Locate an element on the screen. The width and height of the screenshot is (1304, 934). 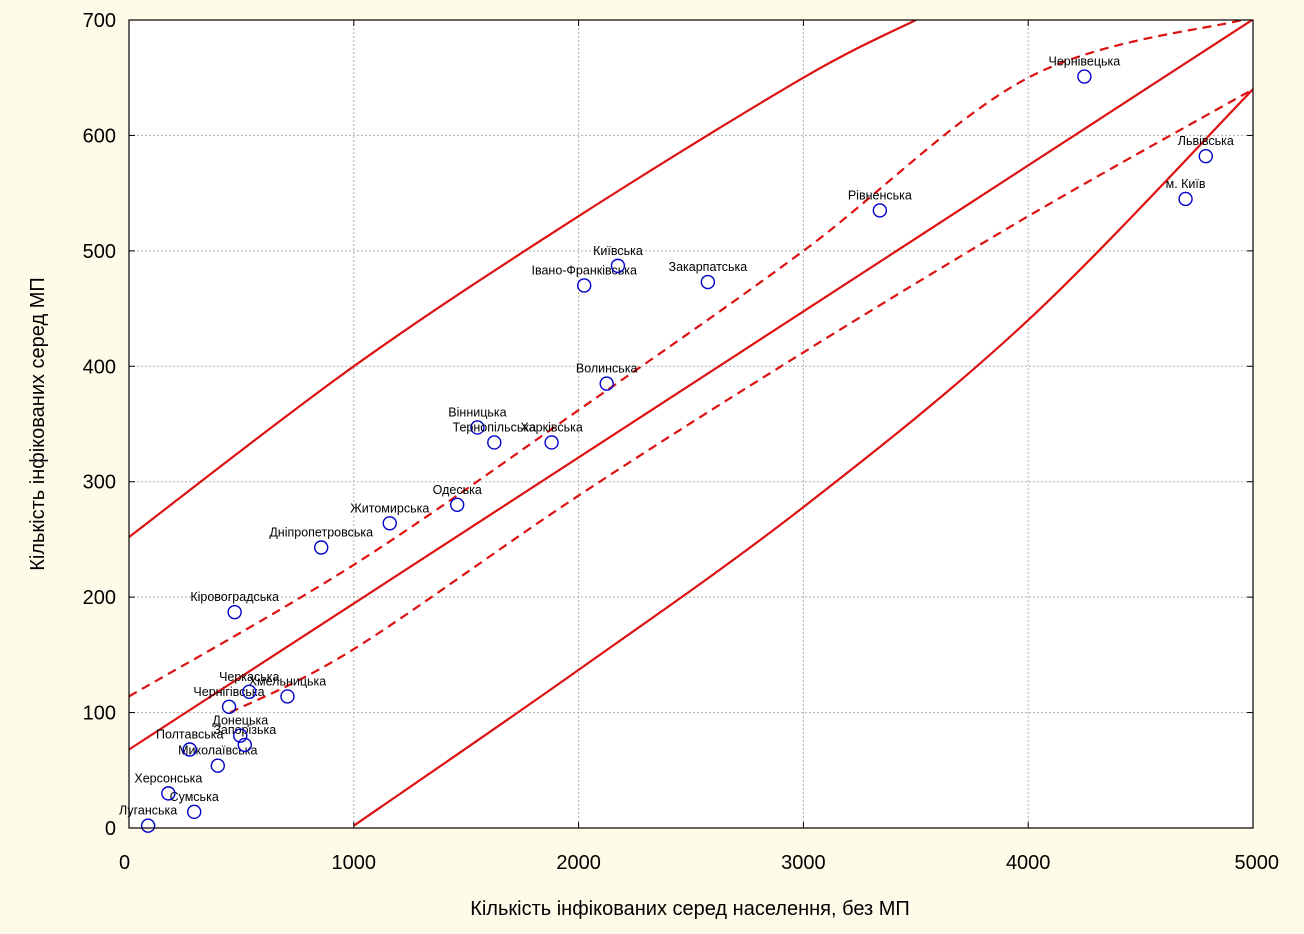
point-label: Закарпатська is located at coordinates (708, 267).